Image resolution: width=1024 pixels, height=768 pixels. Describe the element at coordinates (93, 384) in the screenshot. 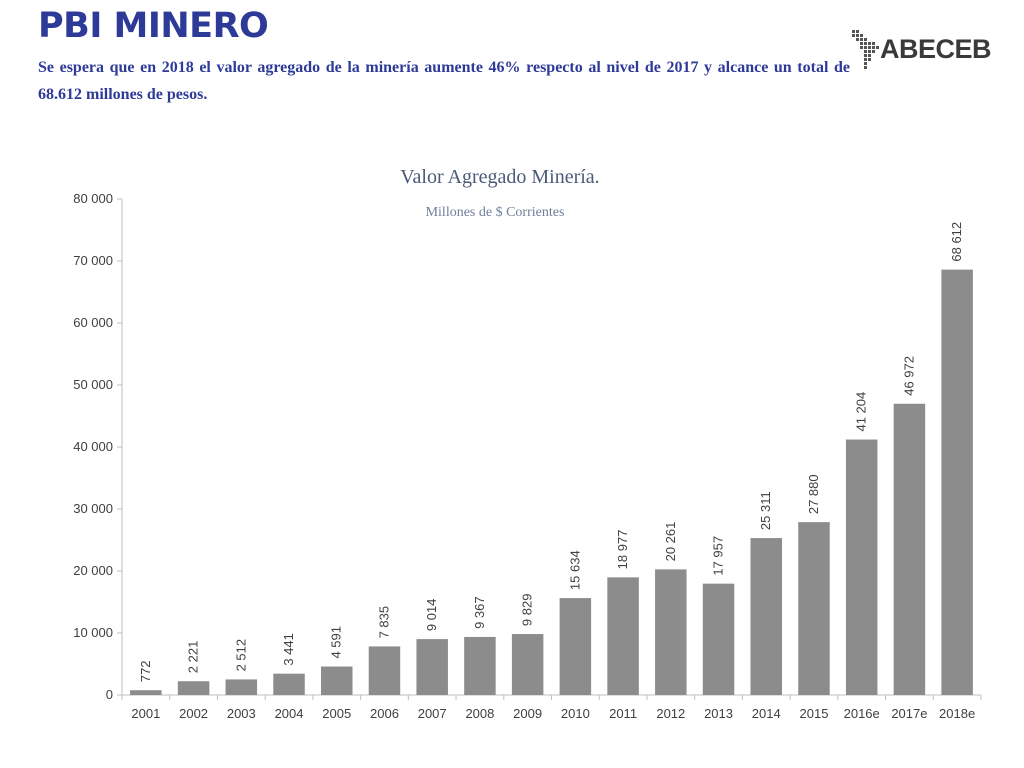

I see `y-tick-label: 50 000` at that location.